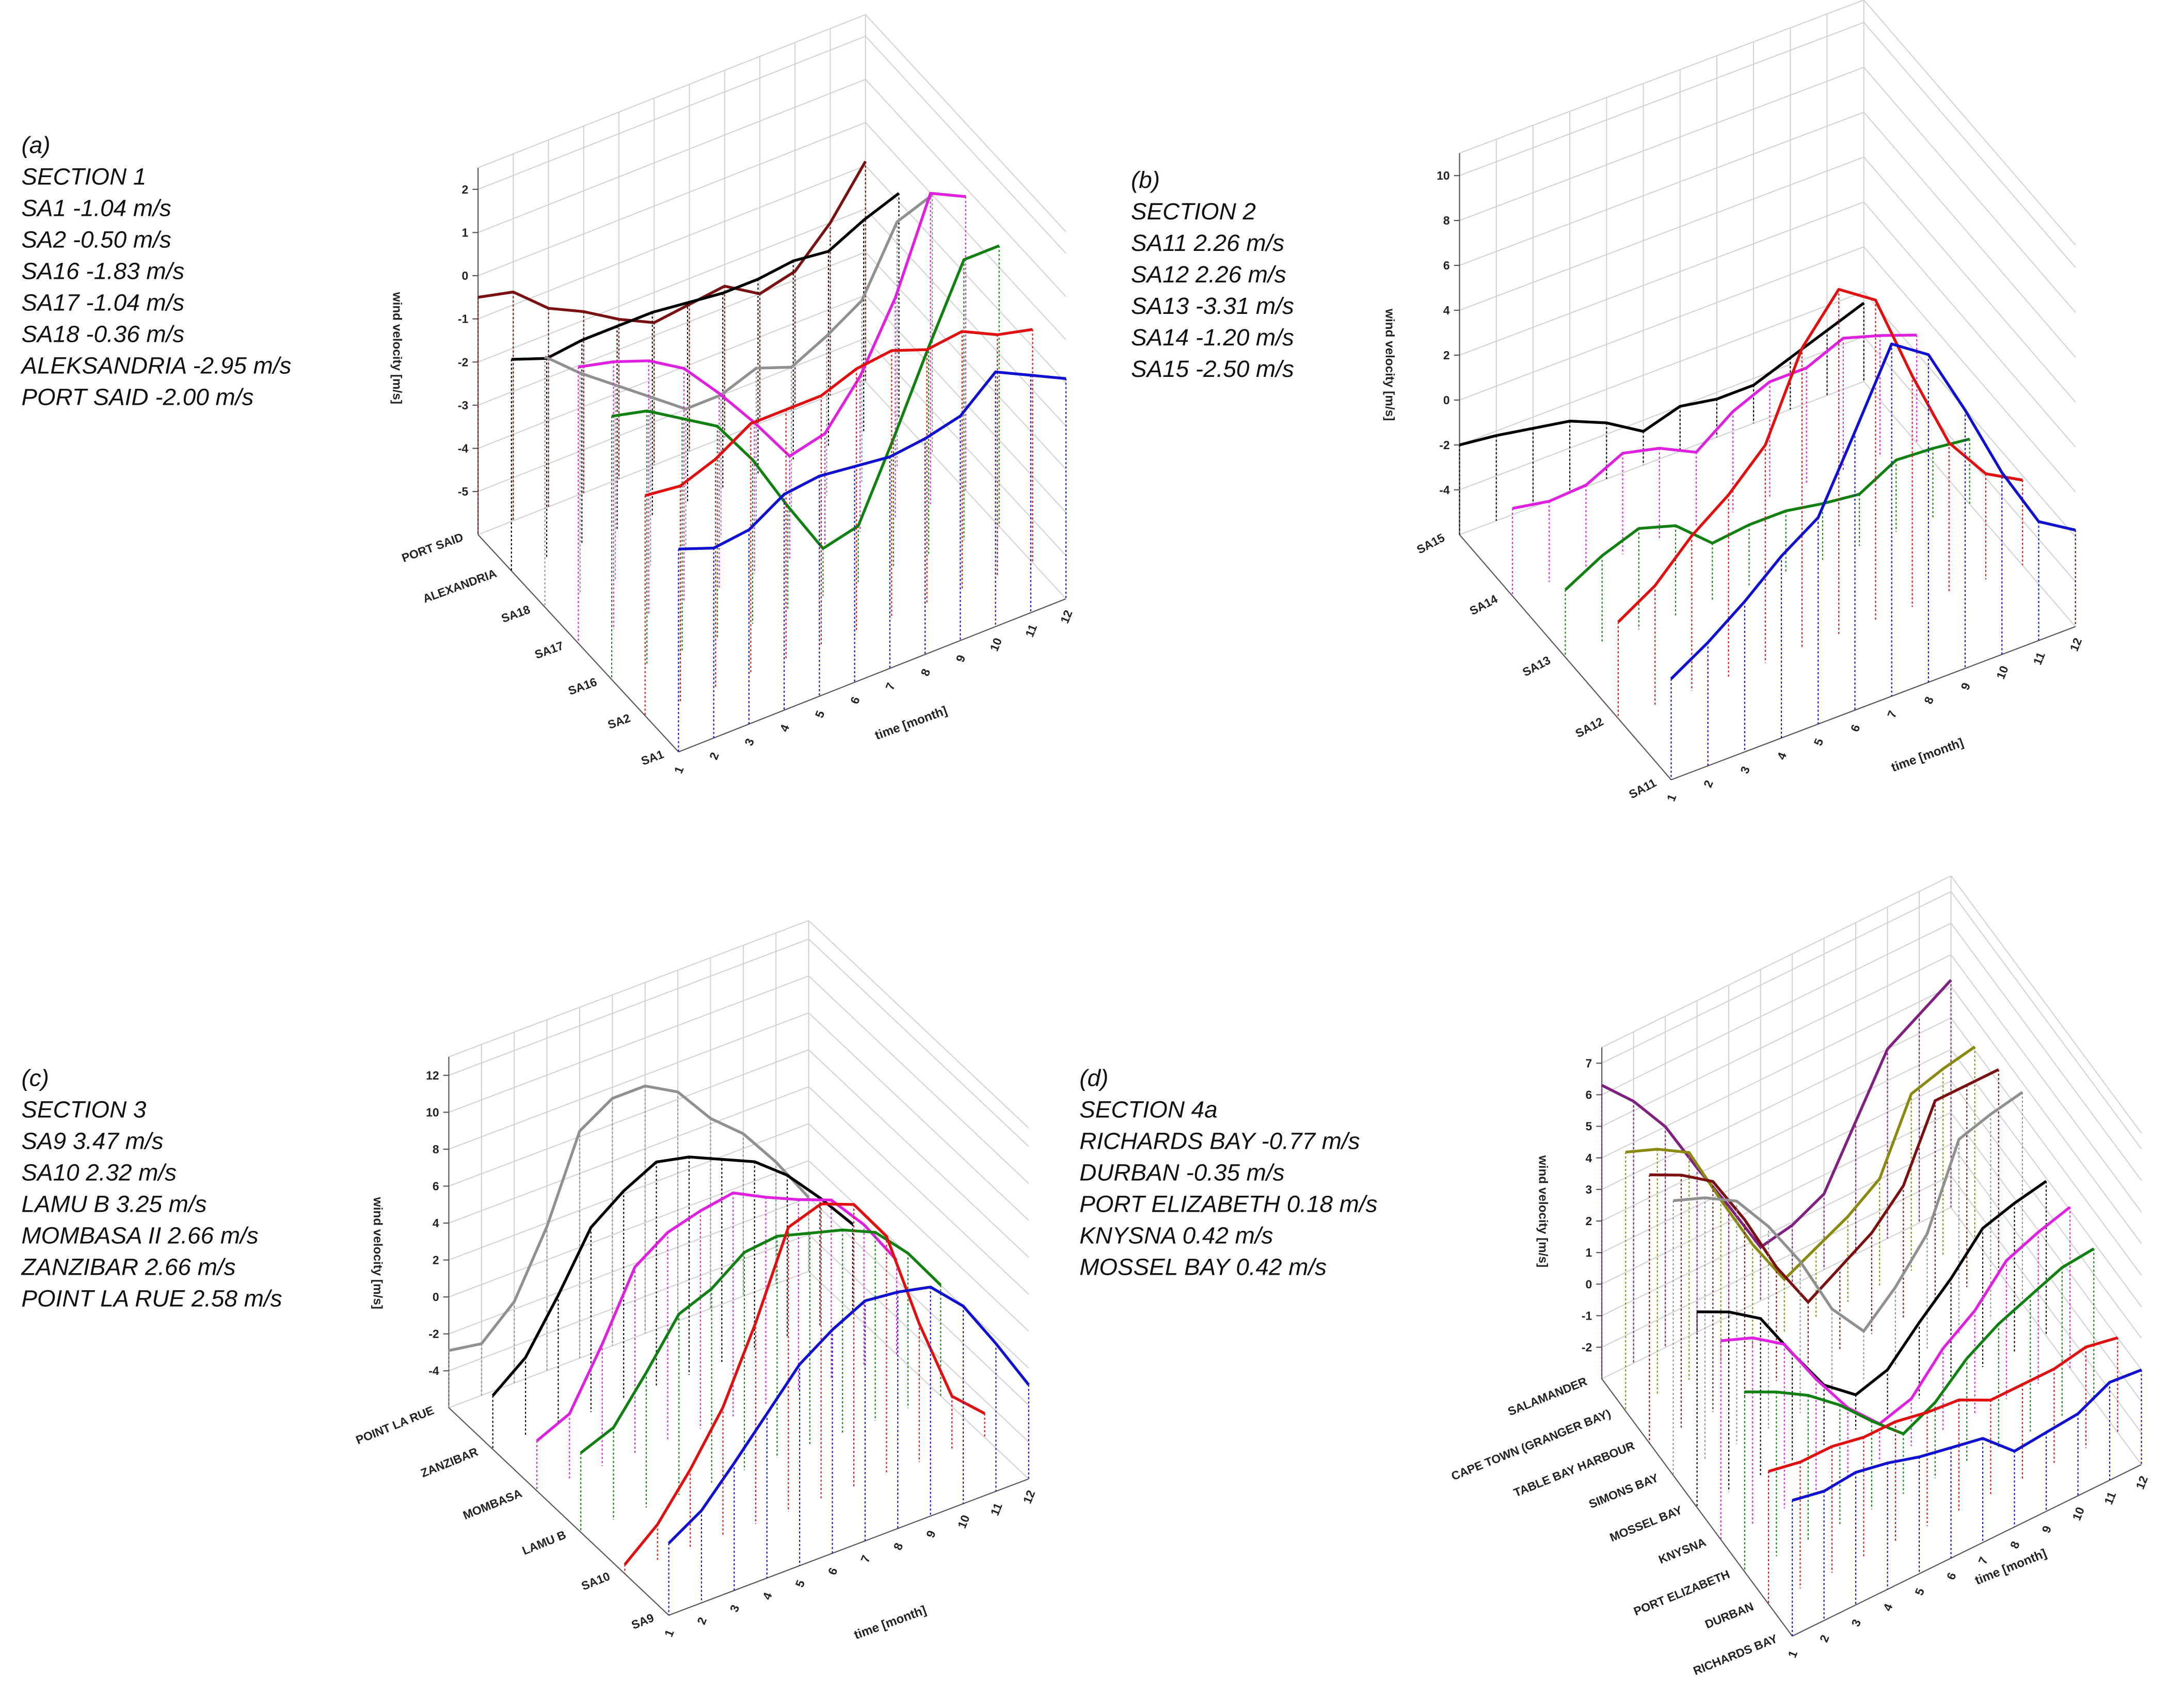 This screenshot has width=2184, height=1696. Describe the element at coordinates (549, 650) in the screenshot. I see `series-label: SA17` at that location.